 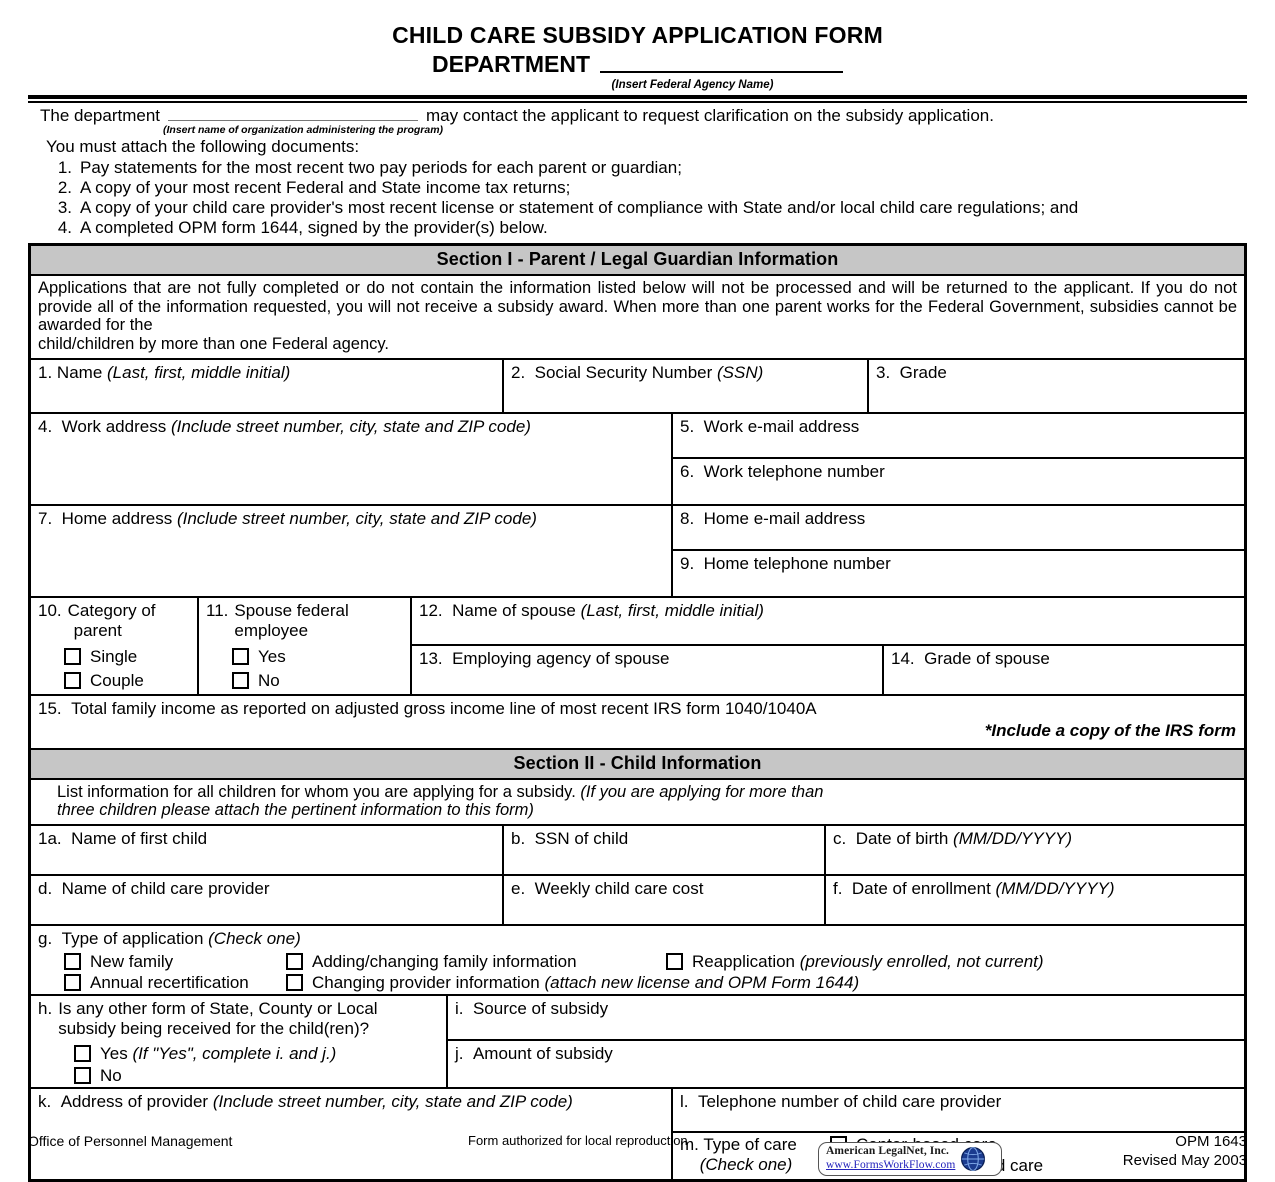 What do you see at coordinates (740, 372) in the screenshot?
I see `field-2-hint: (SSN)` at bounding box center [740, 372].